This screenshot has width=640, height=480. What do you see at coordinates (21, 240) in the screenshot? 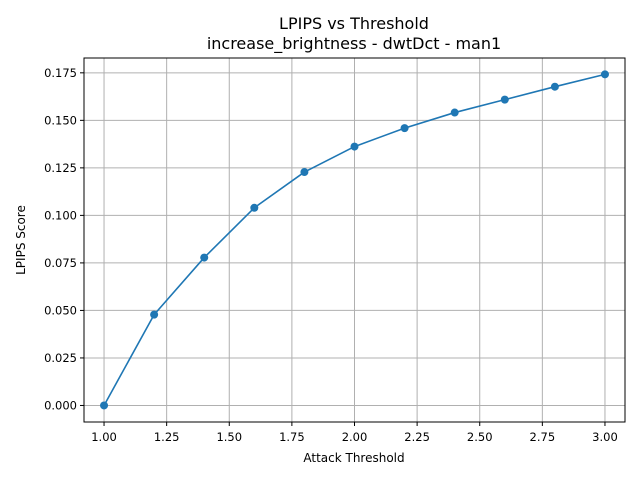
I see `y-axis-label: LPIPS Score` at bounding box center [21, 240].